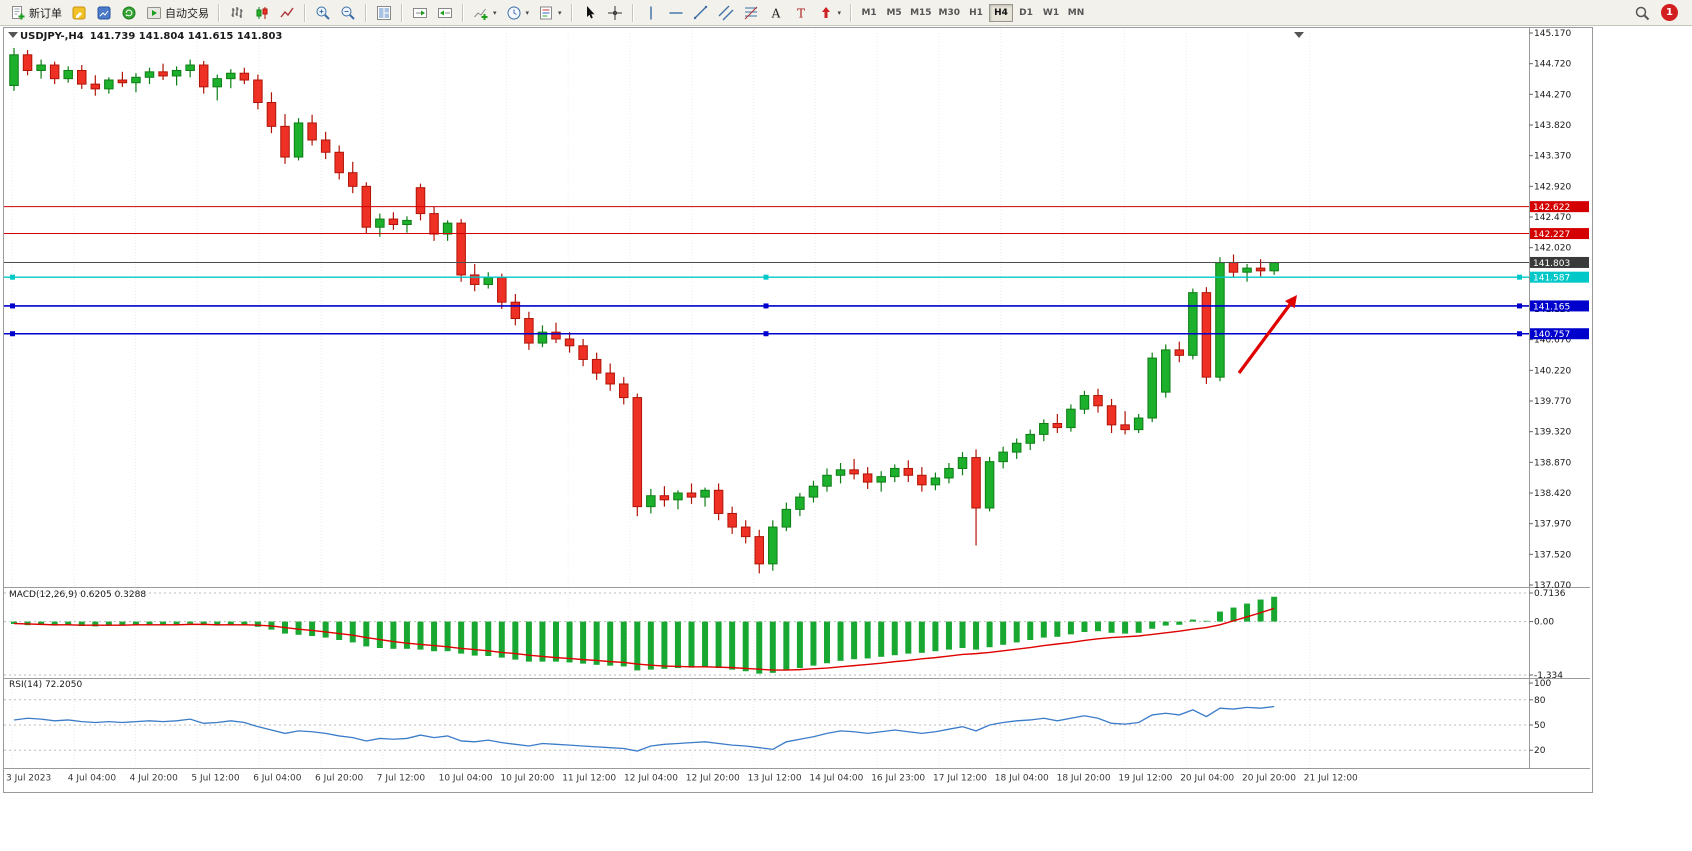  I want to click on candlestick-chart-button, so click(262, 13).